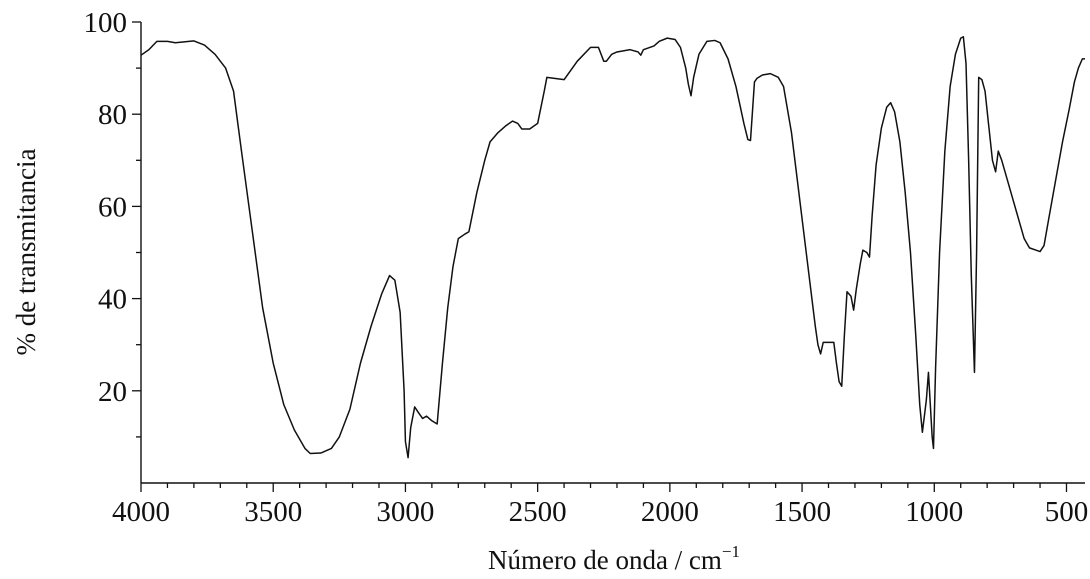 The image size is (1090, 579). What do you see at coordinates (1067, 512) in the screenshot?
I see `x-tick-label: 500` at bounding box center [1067, 512].